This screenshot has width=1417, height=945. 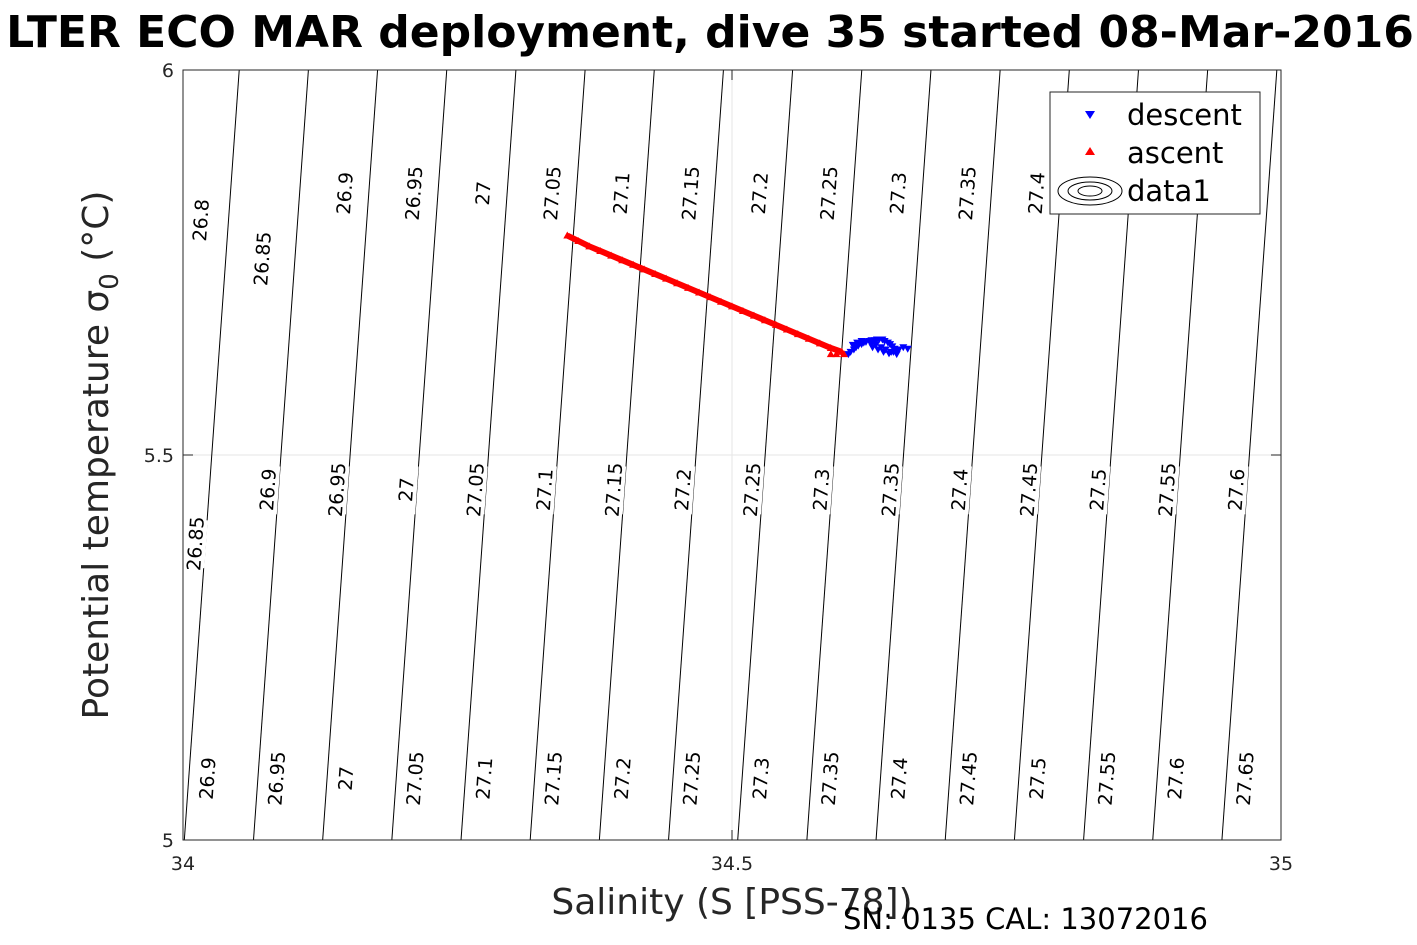 I want to click on y-axis-label: Potential temperature σ0 (°C), so click(x=100, y=455).